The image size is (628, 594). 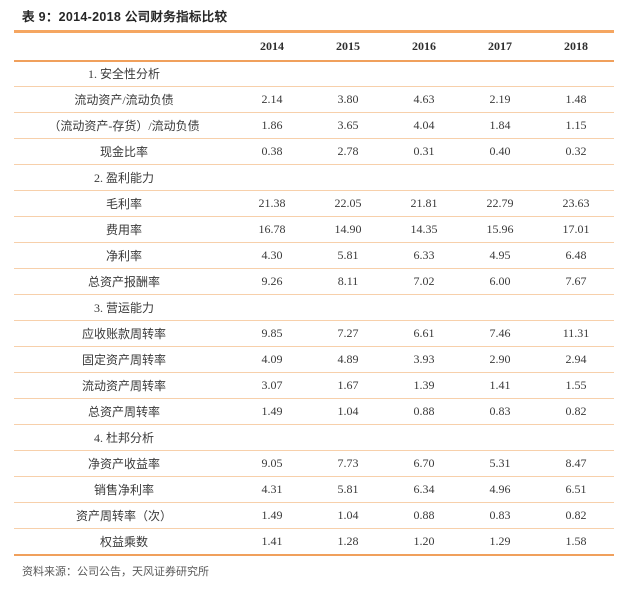 I want to click on section-label: 2. 盈利能力, so click(x=123, y=178).